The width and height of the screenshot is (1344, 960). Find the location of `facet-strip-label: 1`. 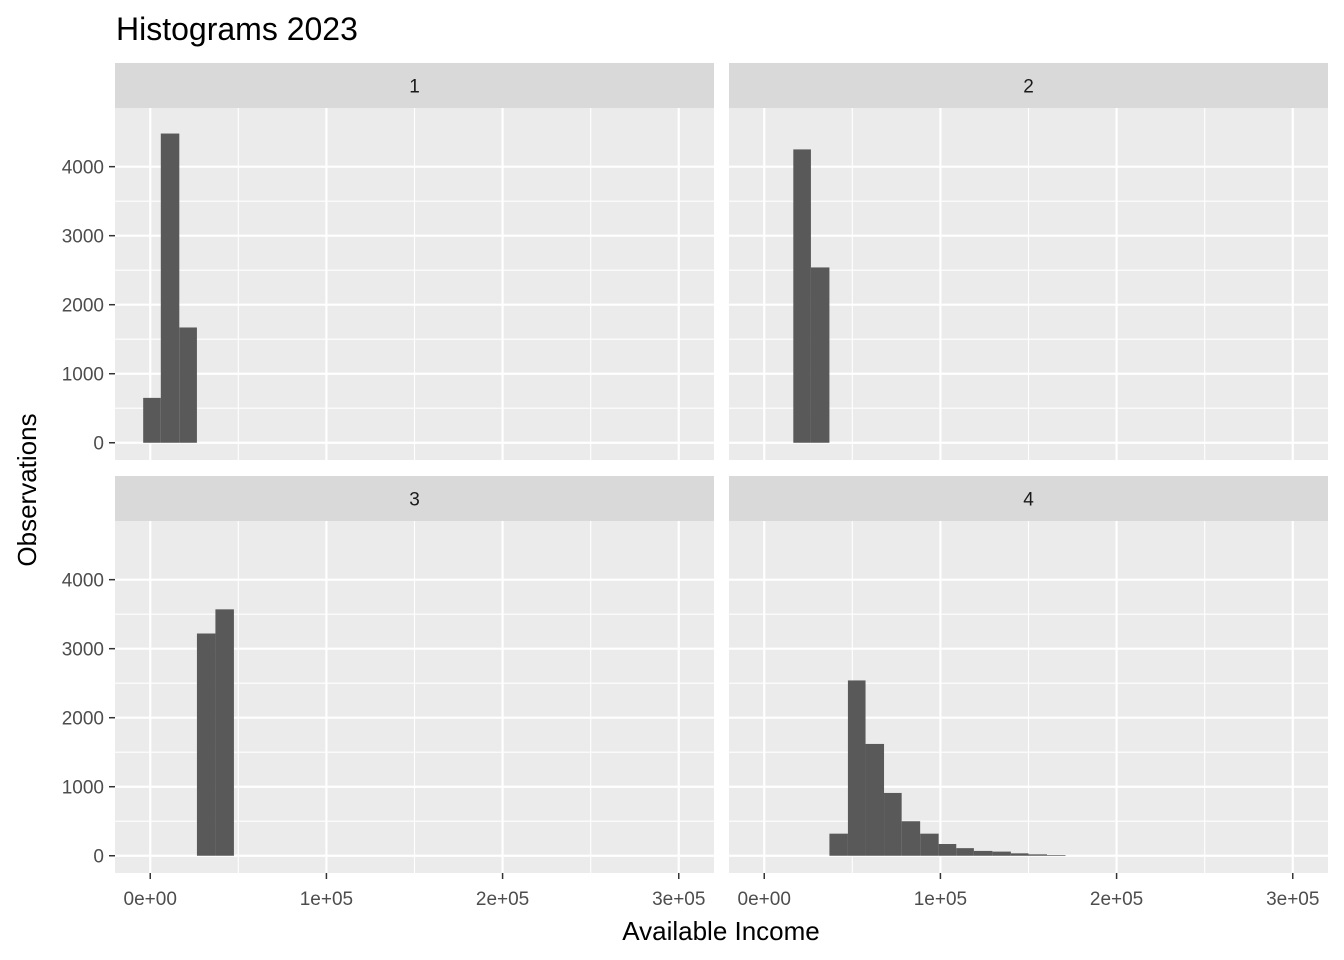

facet-strip-label: 1 is located at coordinates (414, 87).